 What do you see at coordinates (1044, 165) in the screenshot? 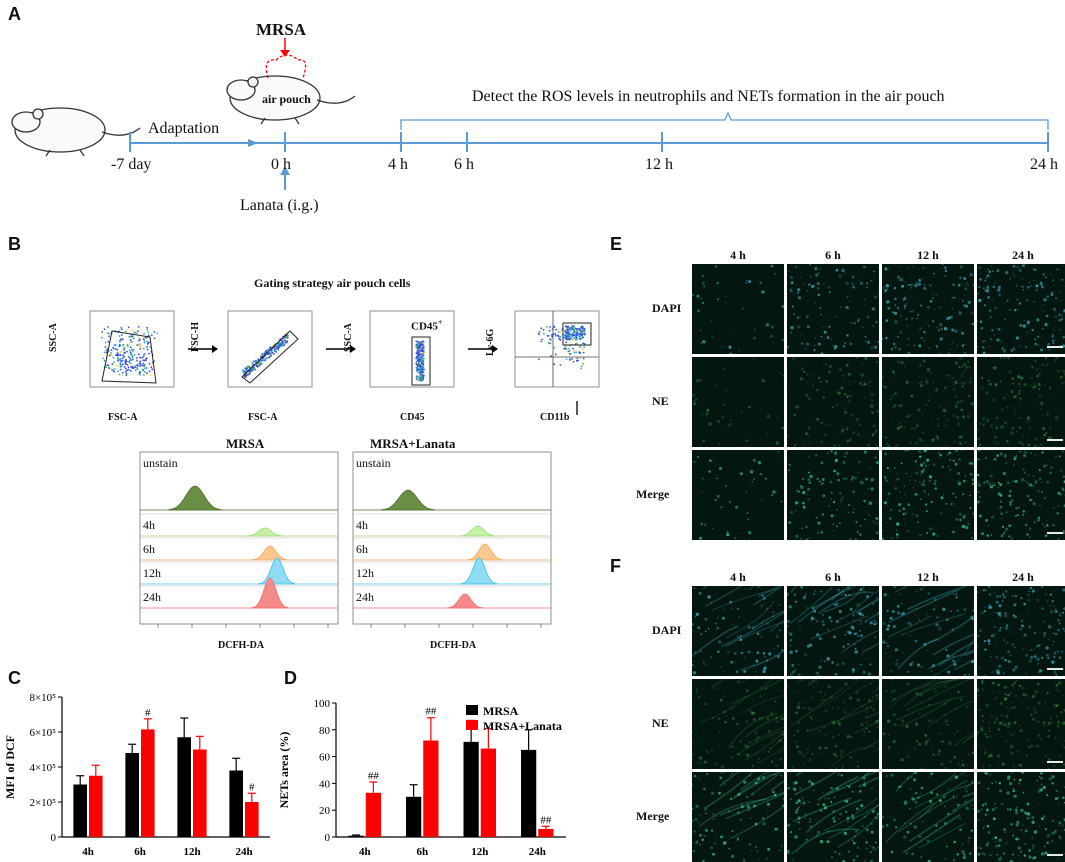
I see `tick-24h: 24 h` at bounding box center [1044, 165].